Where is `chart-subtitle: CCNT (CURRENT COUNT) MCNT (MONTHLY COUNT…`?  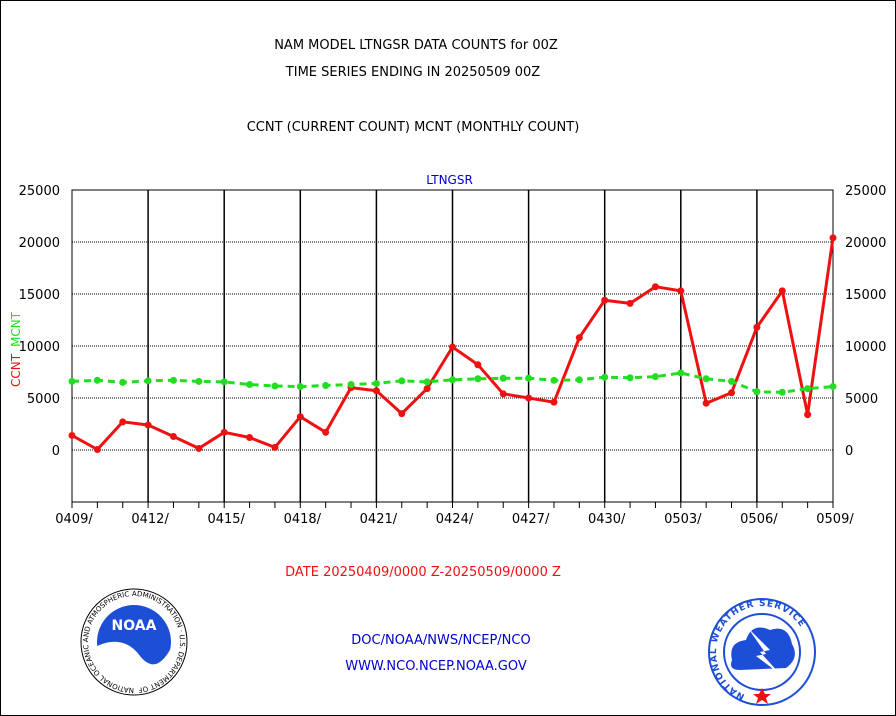
chart-subtitle: CCNT (CURRENT COUNT) MCNT (MONTHLY COUNT… is located at coordinates (413, 127).